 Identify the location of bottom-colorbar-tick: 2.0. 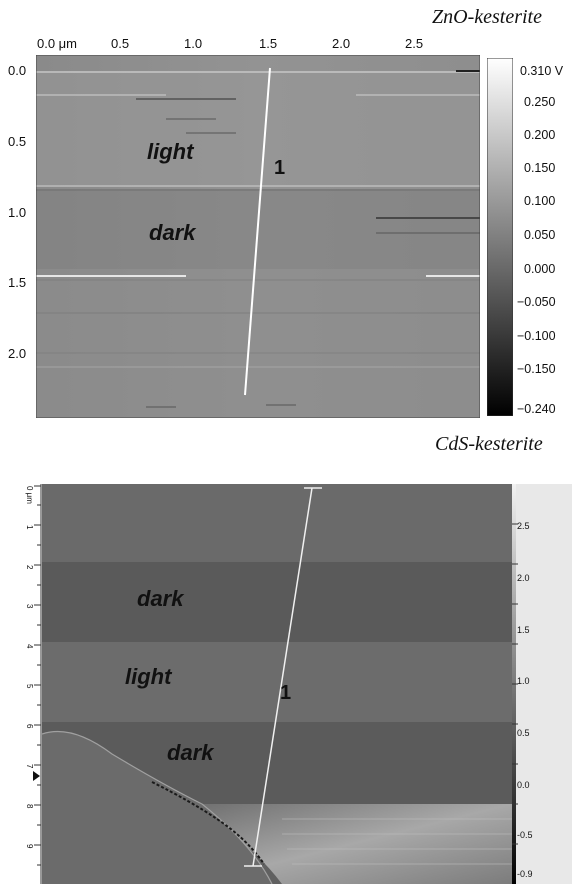
(523, 578).